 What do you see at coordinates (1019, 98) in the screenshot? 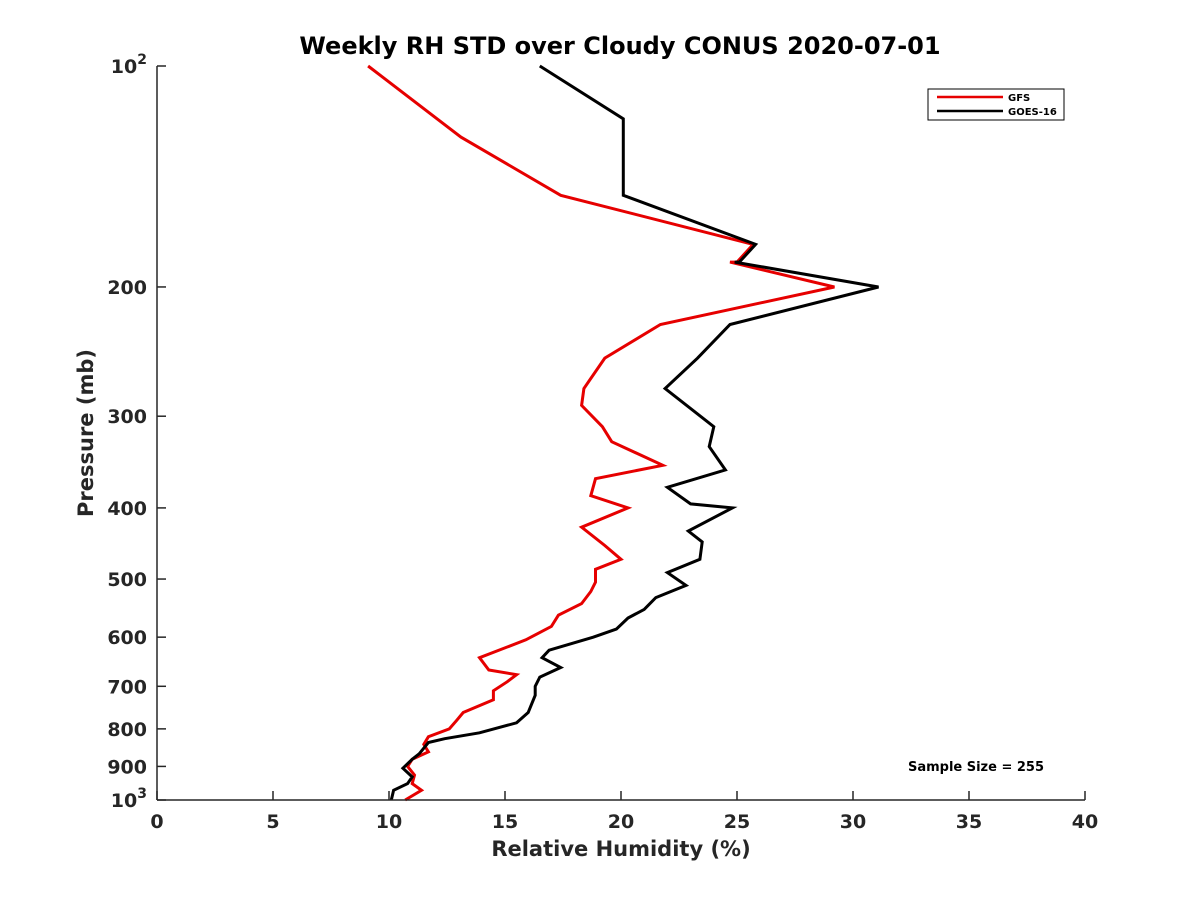
I see `legend-label-gfs: GFS` at bounding box center [1019, 98].